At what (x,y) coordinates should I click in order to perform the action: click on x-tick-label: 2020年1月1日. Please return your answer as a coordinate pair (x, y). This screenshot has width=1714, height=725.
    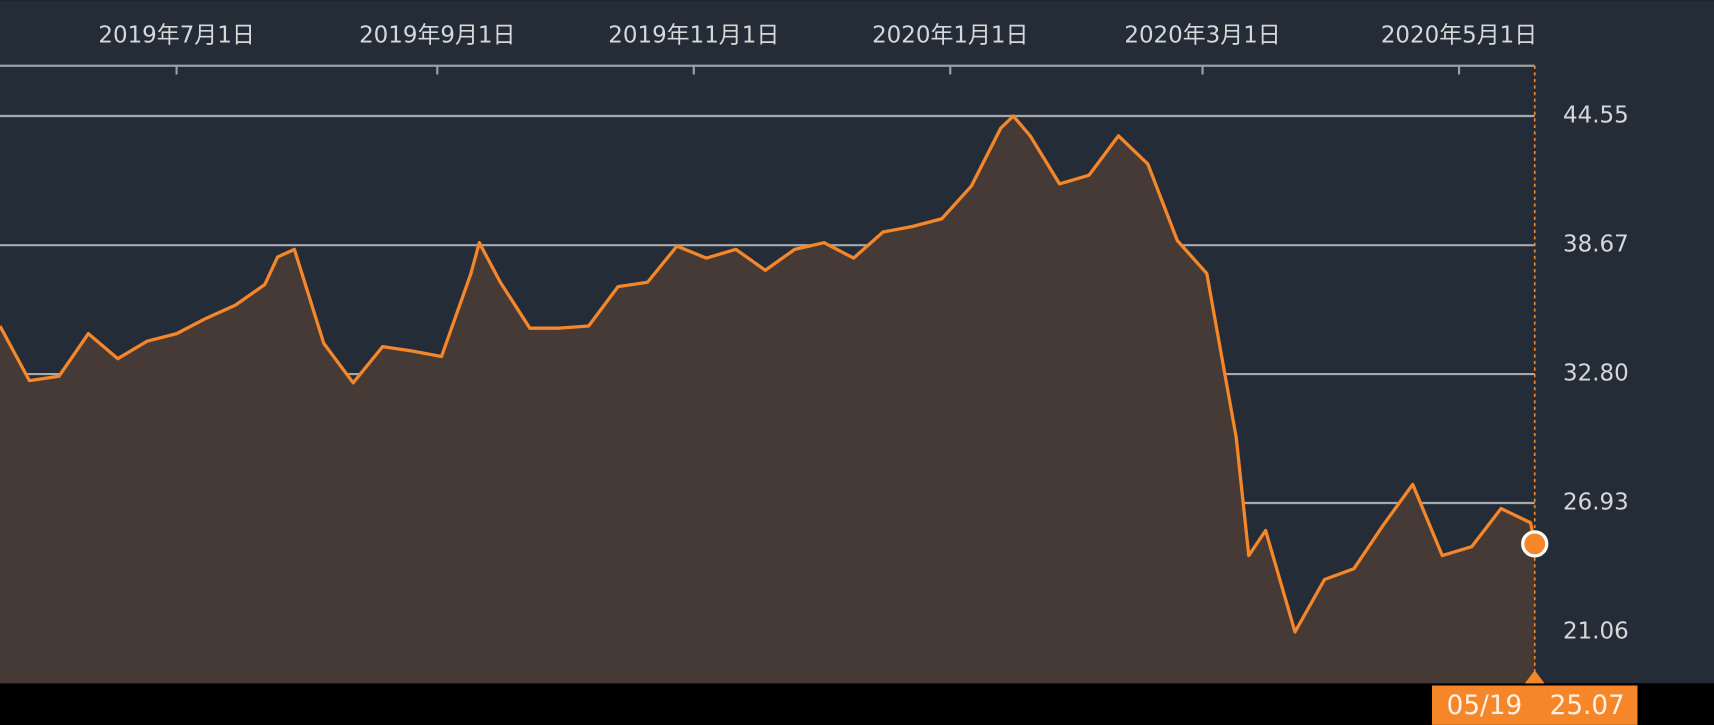
    Looking at the image, I should click on (950, 36).